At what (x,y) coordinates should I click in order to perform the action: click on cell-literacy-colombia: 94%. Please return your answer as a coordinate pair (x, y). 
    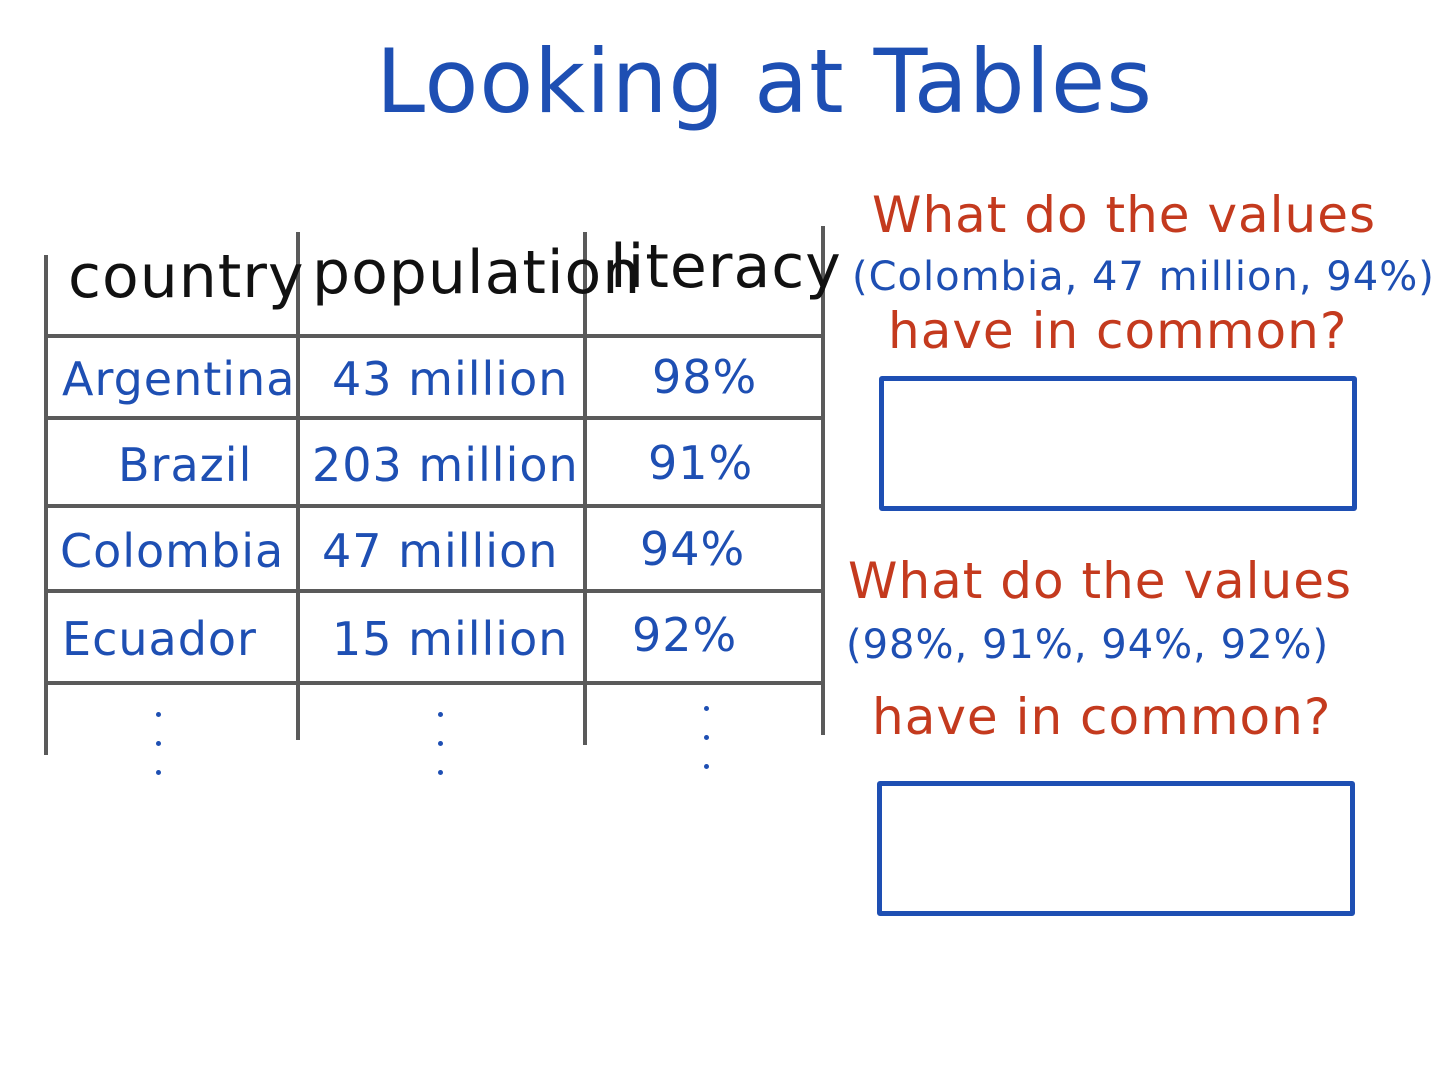
    Looking at the image, I should click on (693, 549).